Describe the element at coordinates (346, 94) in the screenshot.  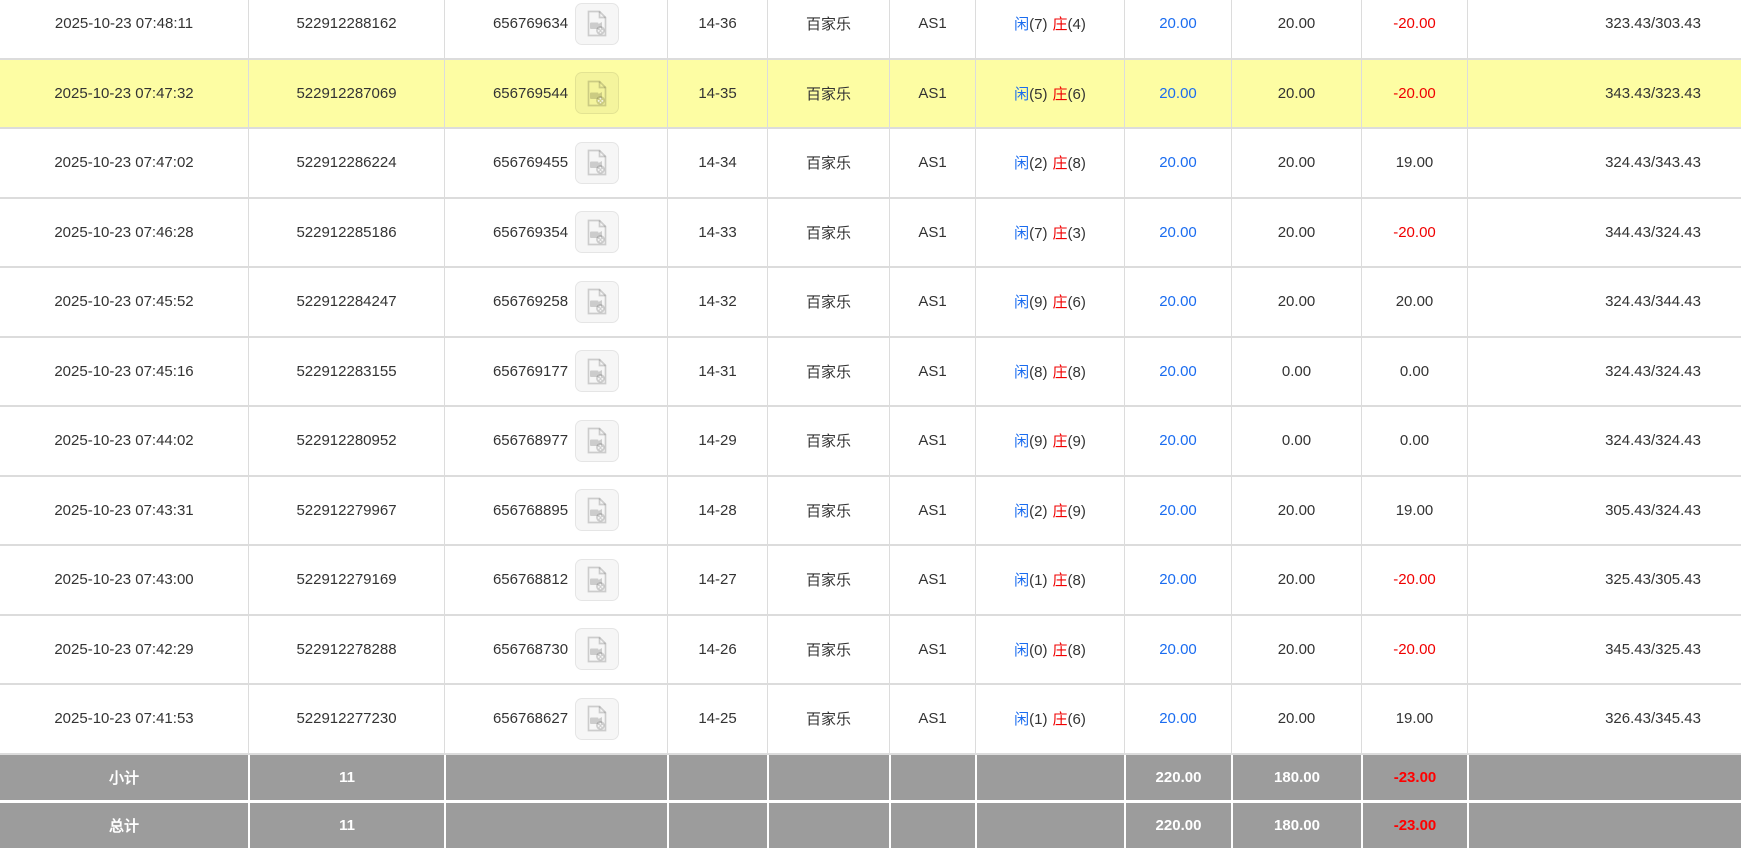
I see `order-id-cell: 522912287069` at that location.